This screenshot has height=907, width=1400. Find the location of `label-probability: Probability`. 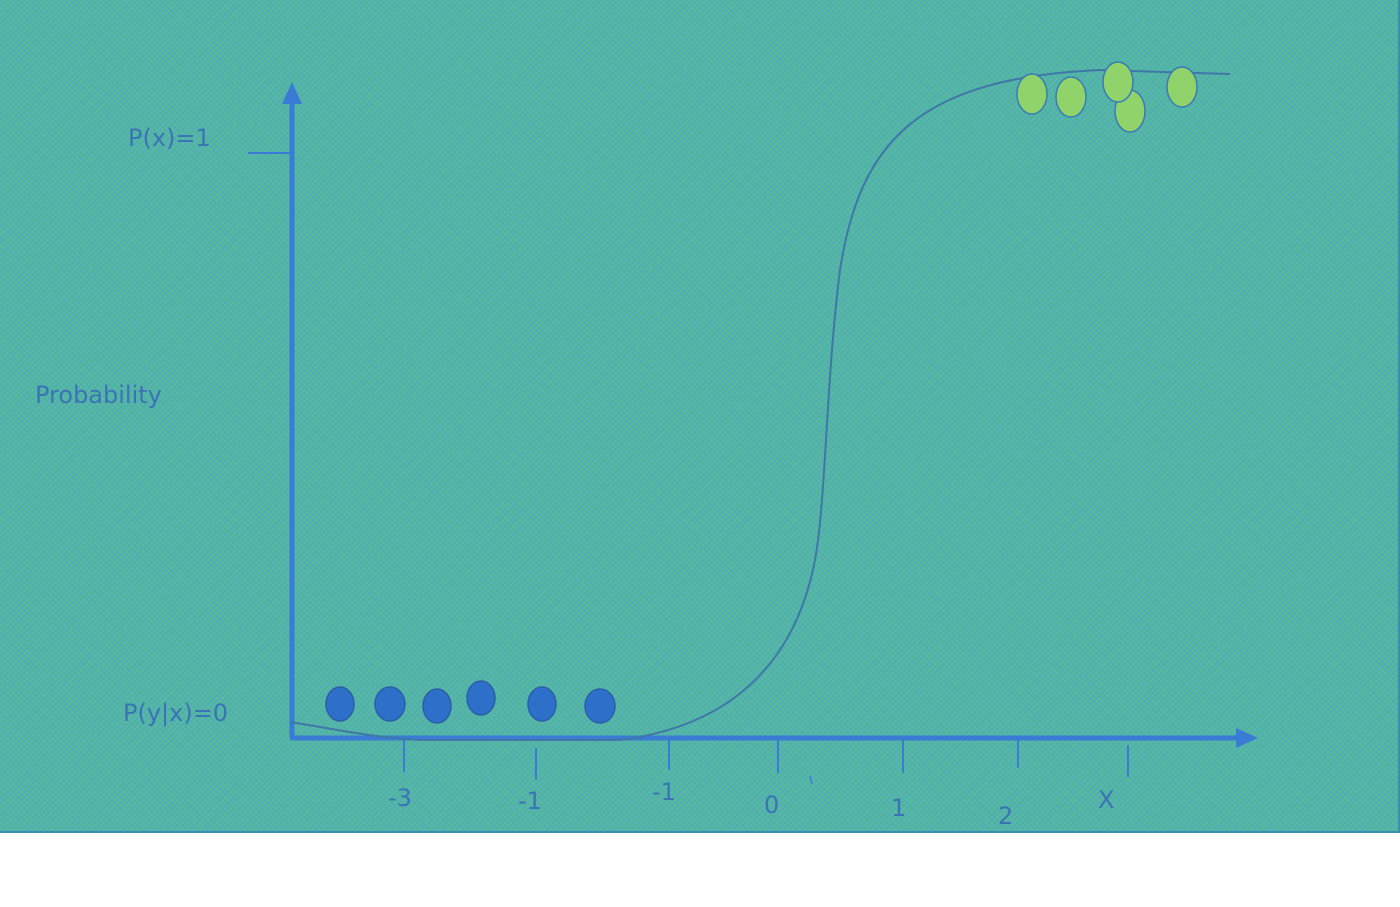

label-probability: Probability is located at coordinates (98, 395).